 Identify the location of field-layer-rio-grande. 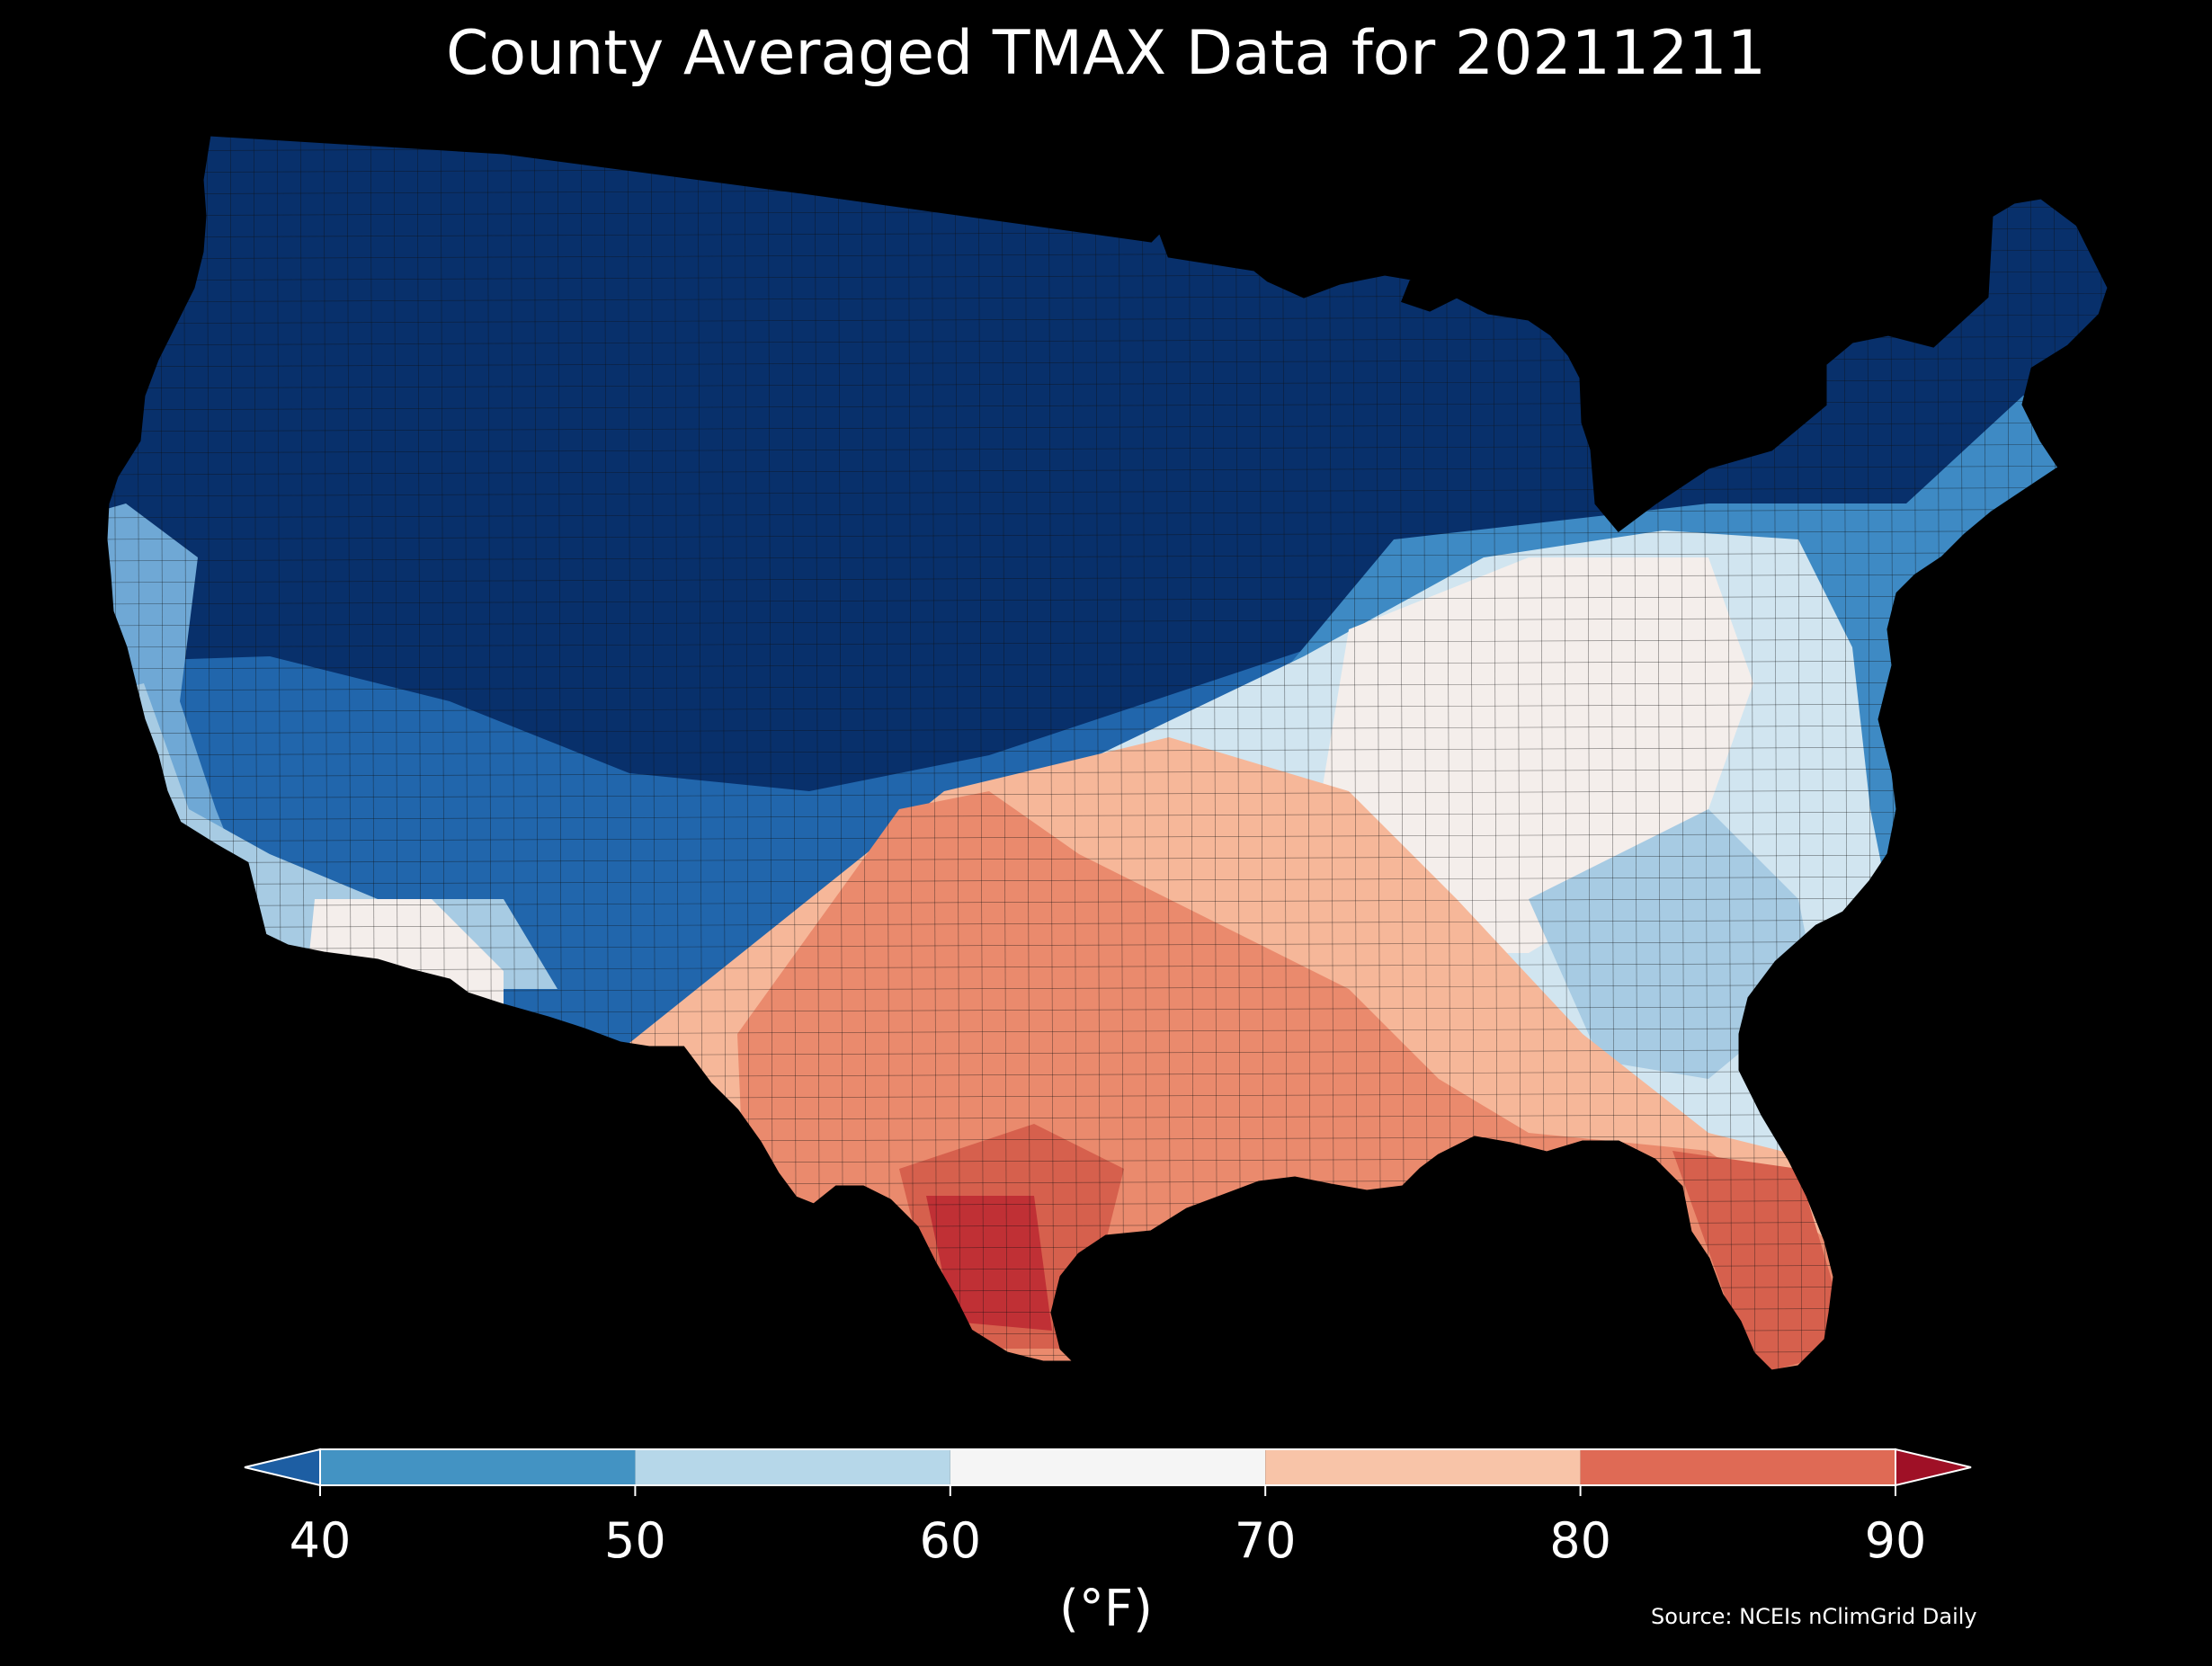
(989, 1264).